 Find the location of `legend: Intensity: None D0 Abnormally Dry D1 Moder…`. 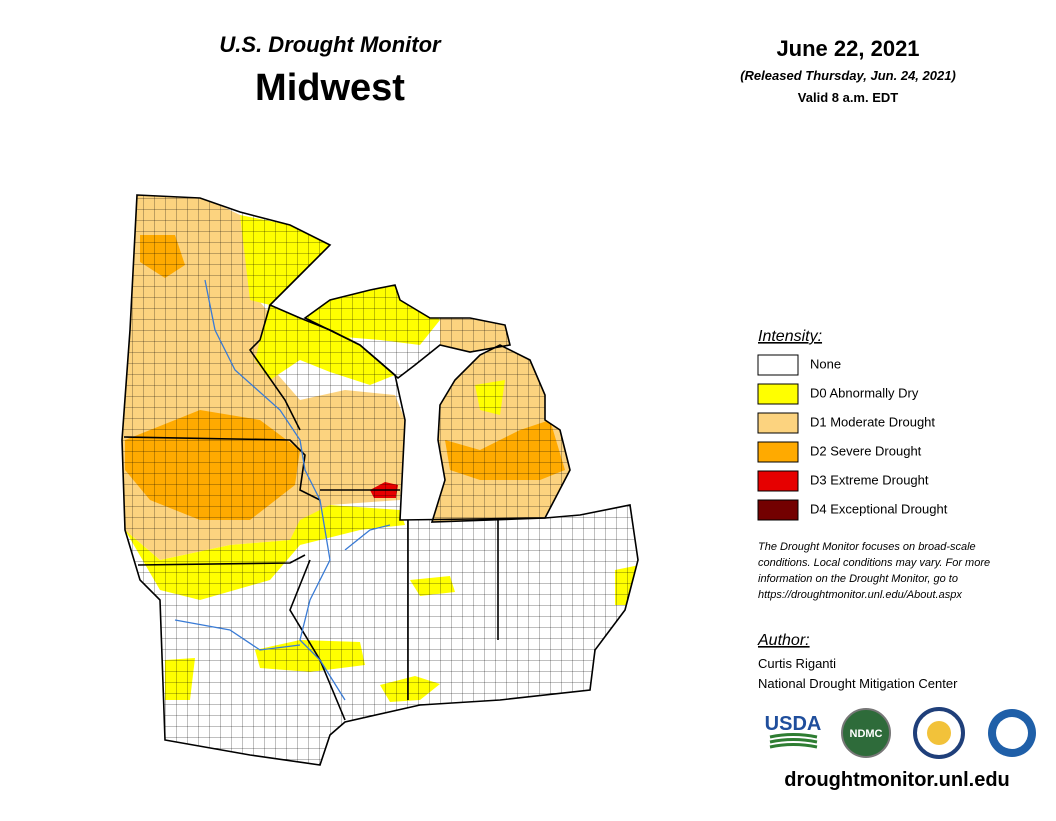

legend: Intensity: None D0 Abnormally Dry D1 Moder… is located at coordinates (852, 424).